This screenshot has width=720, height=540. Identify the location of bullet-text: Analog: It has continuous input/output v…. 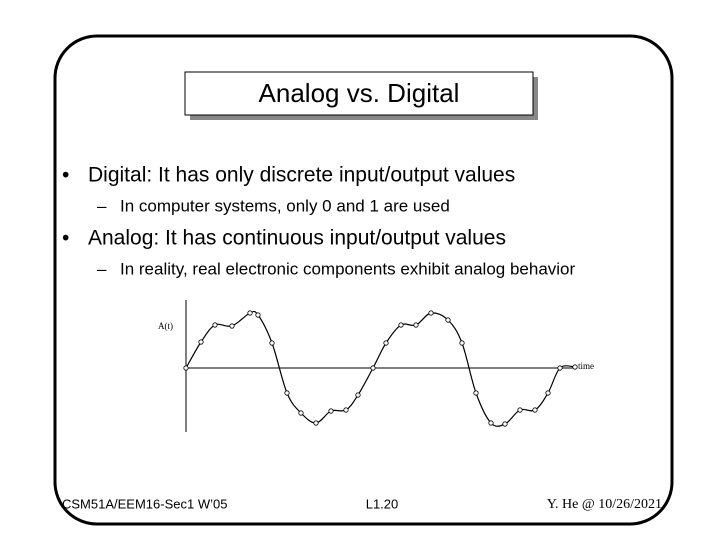
(297, 238).